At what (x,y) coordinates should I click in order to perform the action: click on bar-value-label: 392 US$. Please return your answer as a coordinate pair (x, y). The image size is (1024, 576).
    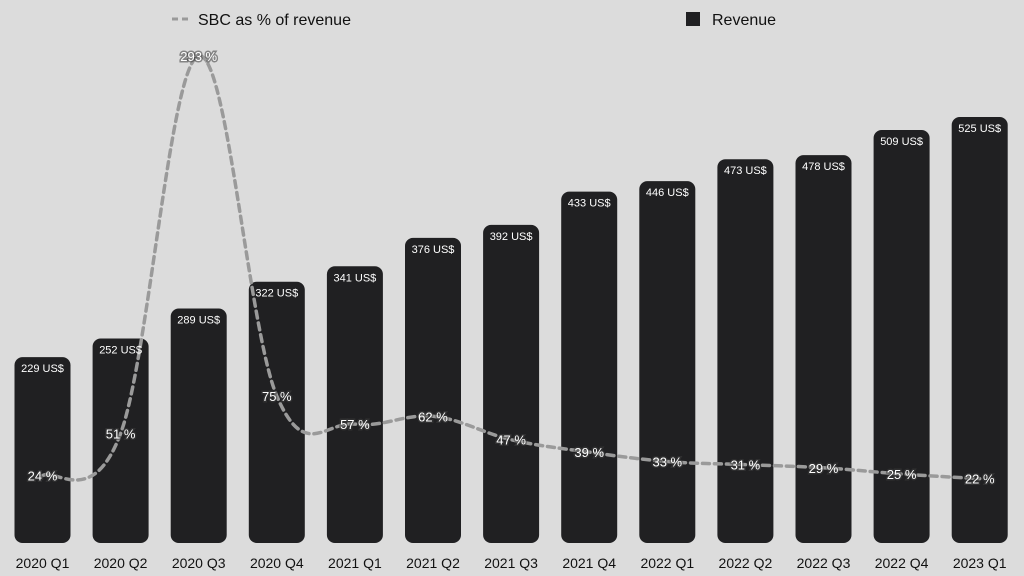
    Looking at the image, I should click on (511, 237).